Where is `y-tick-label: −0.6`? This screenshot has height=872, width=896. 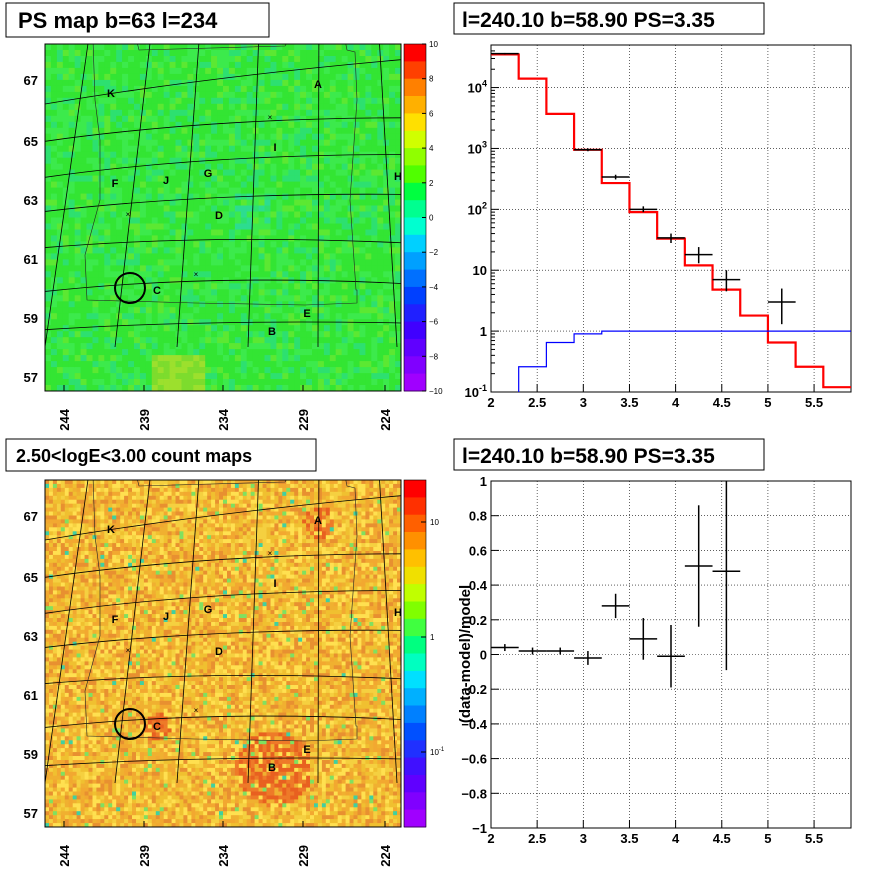 y-tick-label: −0.6 is located at coordinates (474, 759).